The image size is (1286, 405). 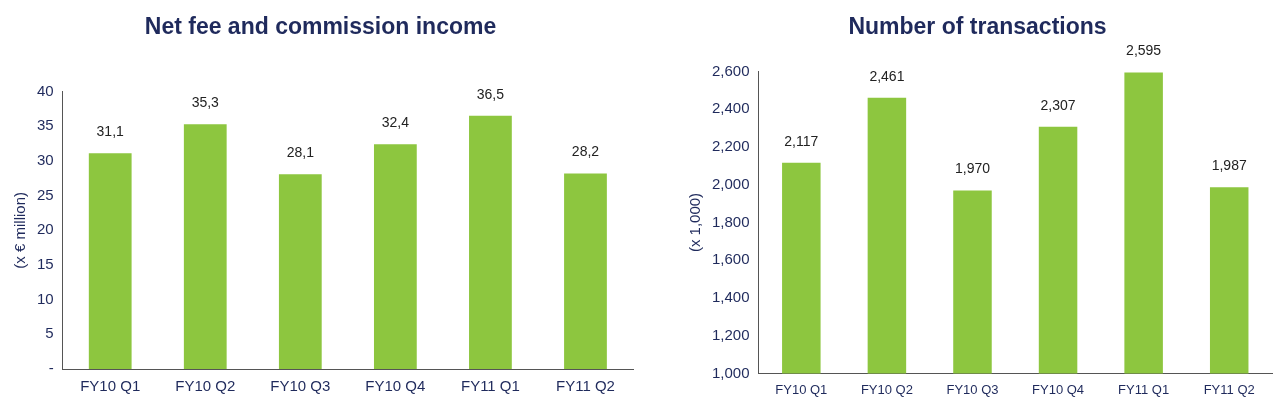 I want to click on data-label: 31,1, so click(x=110, y=131).